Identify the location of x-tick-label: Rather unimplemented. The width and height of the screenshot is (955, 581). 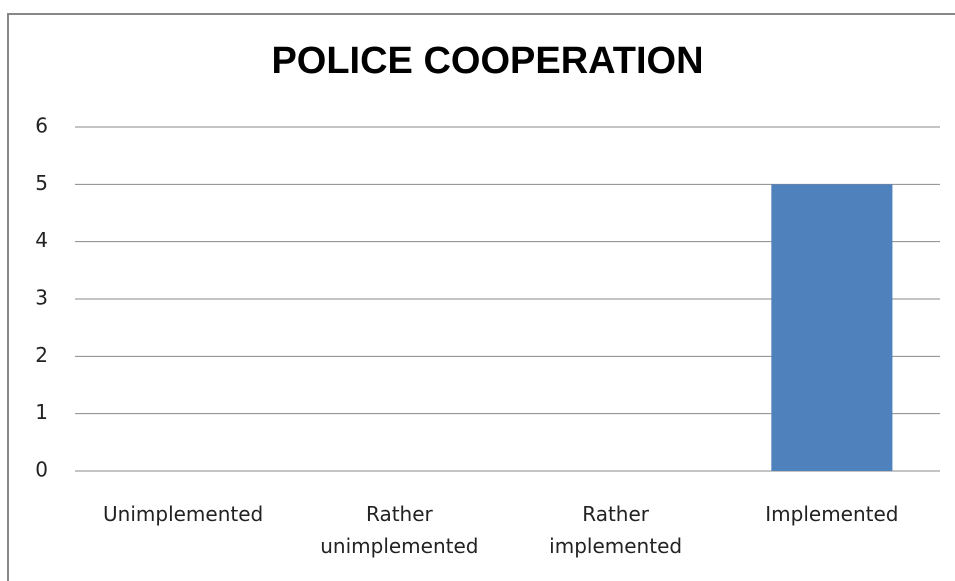
(399, 530).